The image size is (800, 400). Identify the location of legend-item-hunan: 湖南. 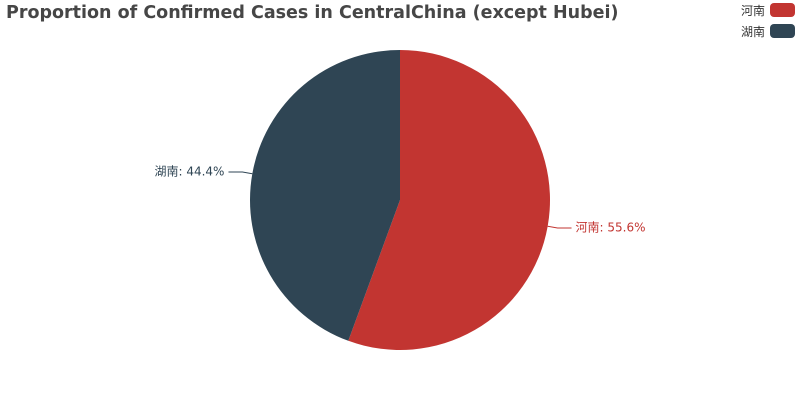
(767, 31).